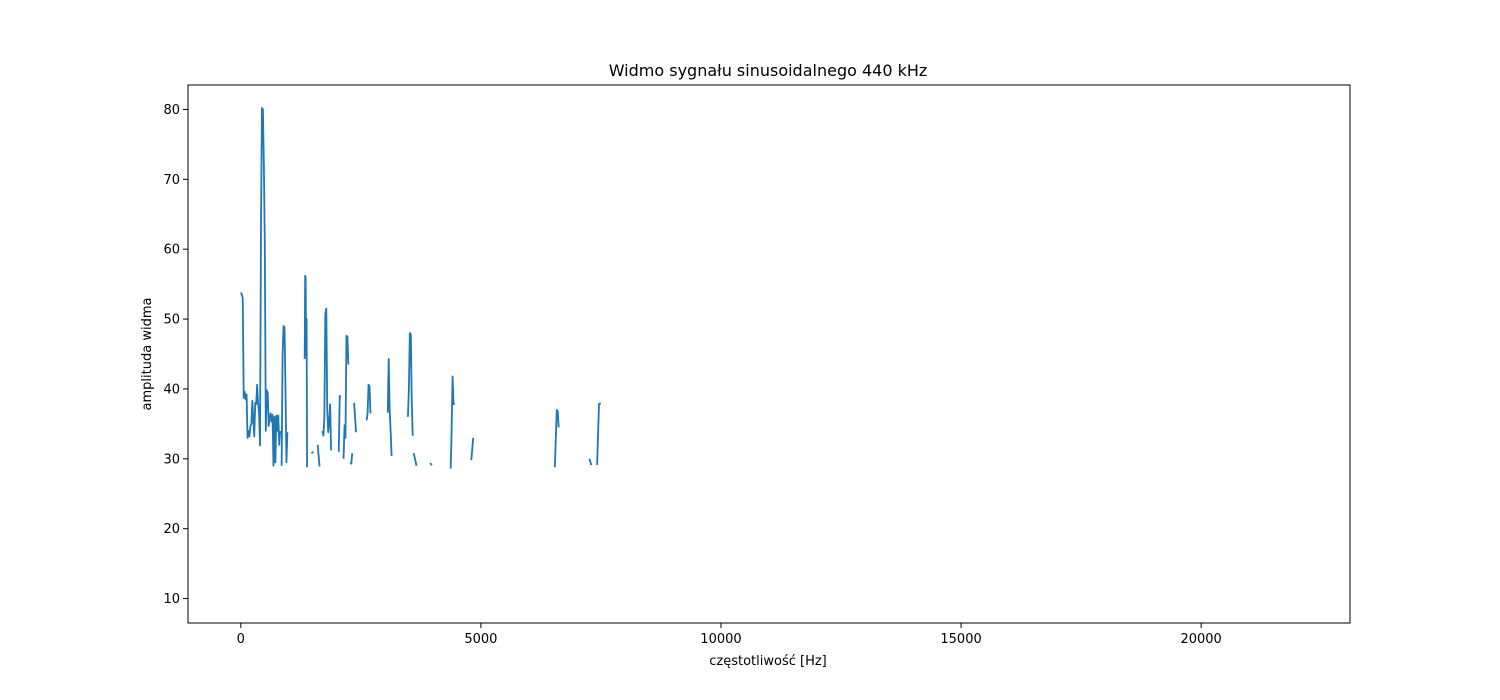 This screenshot has width=1500, height=700. Describe the element at coordinates (171, 529) in the screenshot. I see `y-tick-label: 20` at that location.